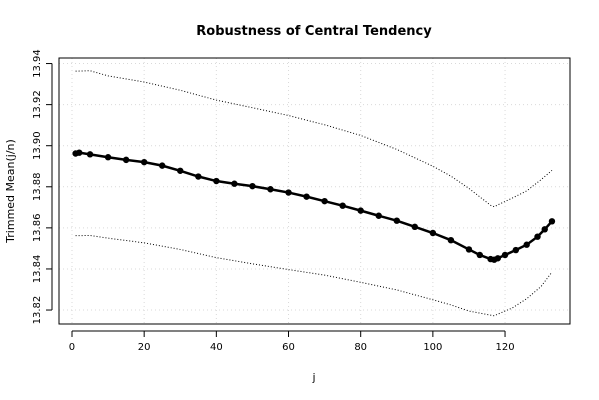  Describe the element at coordinates (10, 191) in the screenshot. I see `y-axis-label: Trimmed Mean(j/n)` at that location.